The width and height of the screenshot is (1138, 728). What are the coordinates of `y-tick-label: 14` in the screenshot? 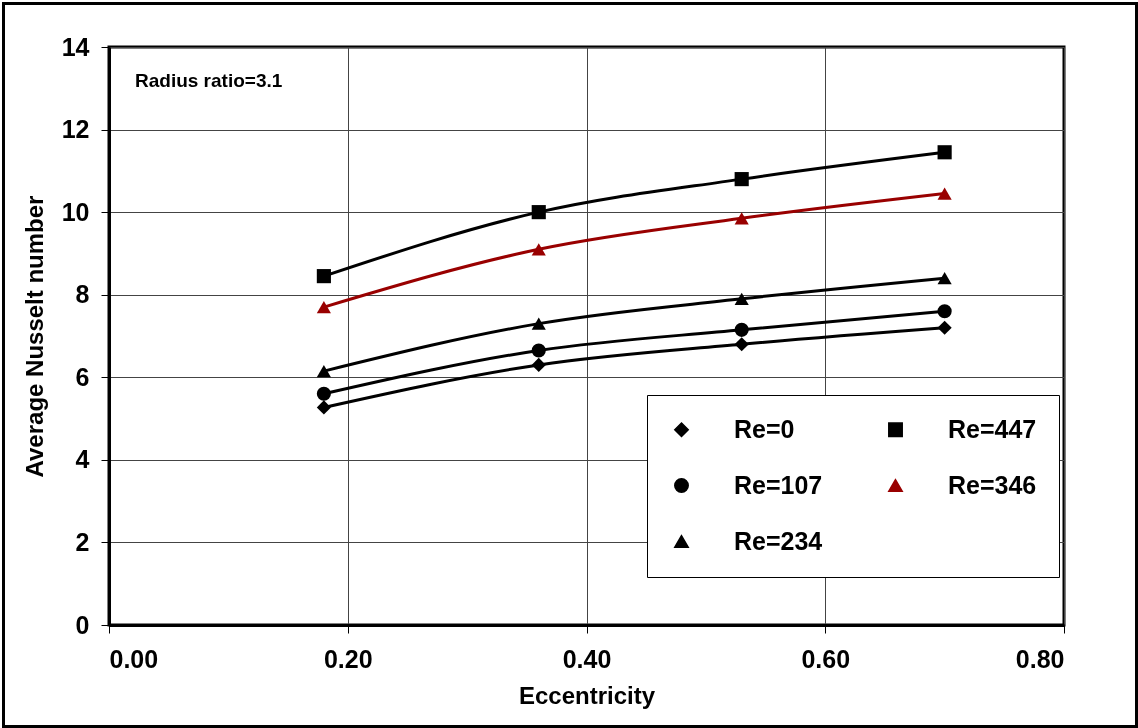 It's located at (75, 46).